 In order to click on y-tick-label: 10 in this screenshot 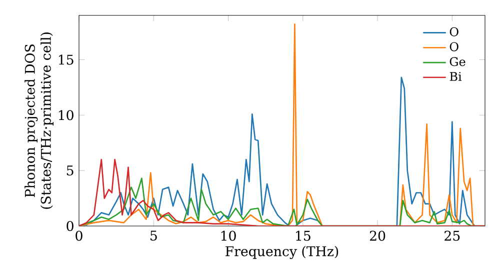, I will do `click(66, 115)`.